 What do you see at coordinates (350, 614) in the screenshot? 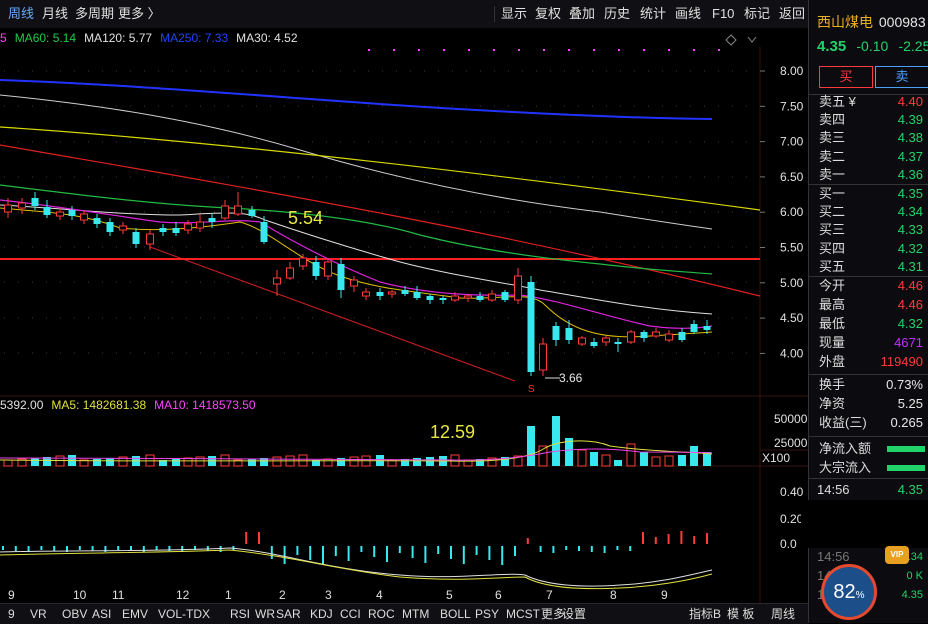
I see `indicator-tab: CCI` at bounding box center [350, 614].